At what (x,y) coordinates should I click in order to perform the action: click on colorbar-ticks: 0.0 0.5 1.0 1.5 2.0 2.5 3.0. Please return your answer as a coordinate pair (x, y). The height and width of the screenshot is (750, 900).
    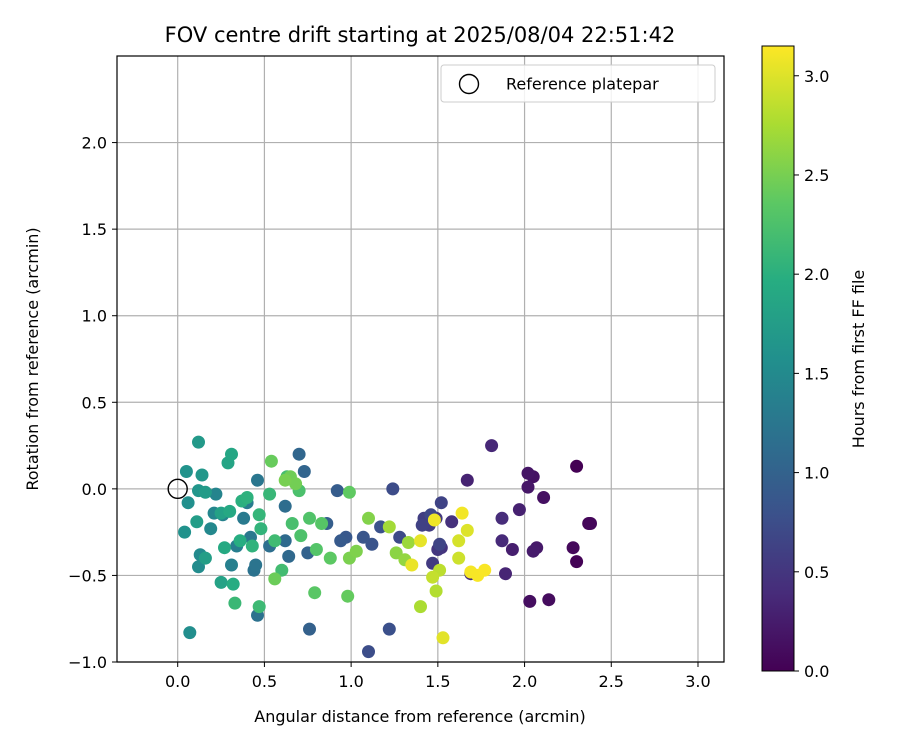
    Looking at the image, I should click on (811, 374).